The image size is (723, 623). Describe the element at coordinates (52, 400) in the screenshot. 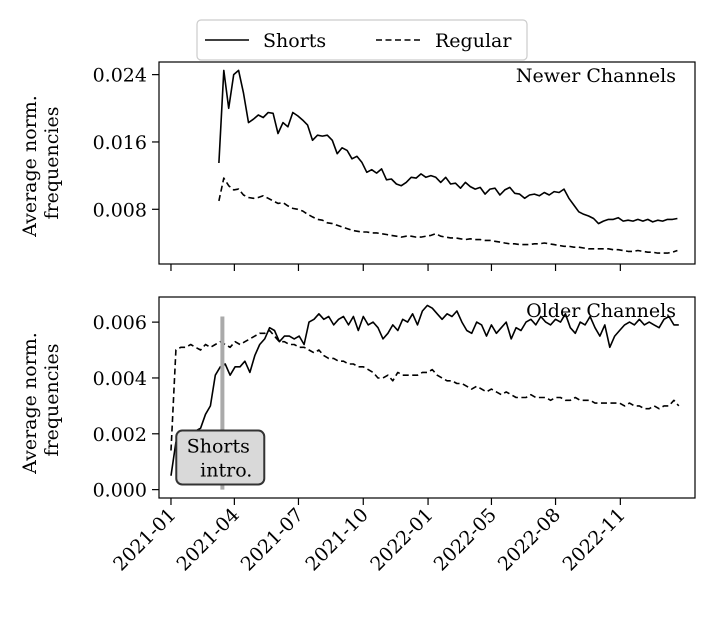

I see `bottom-y-axis-title-line2: frequencies` at that location.